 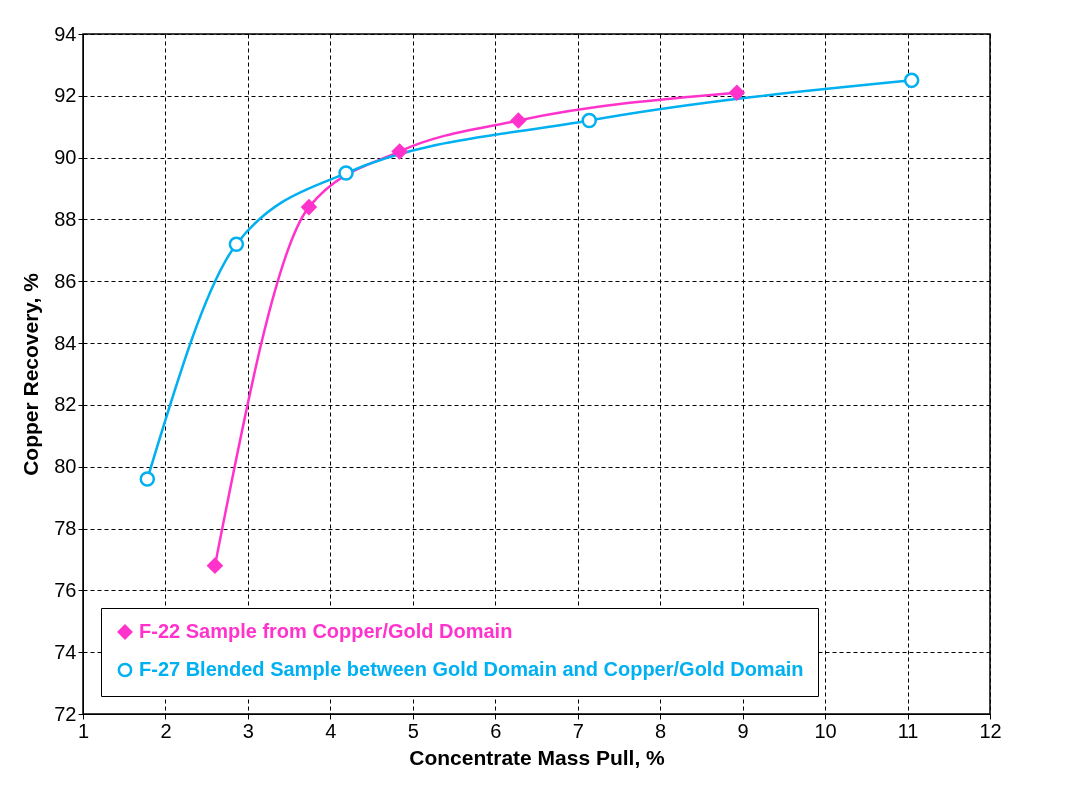 I want to click on y-tick-label: 72, so click(x=65, y=713).